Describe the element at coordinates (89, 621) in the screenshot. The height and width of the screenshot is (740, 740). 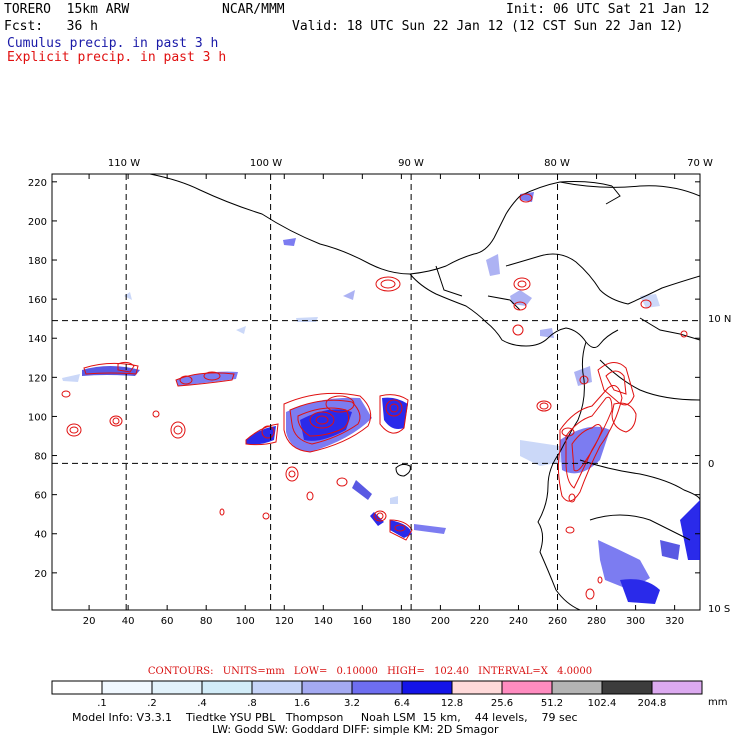
I see `x-tick-label: 20` at that location.